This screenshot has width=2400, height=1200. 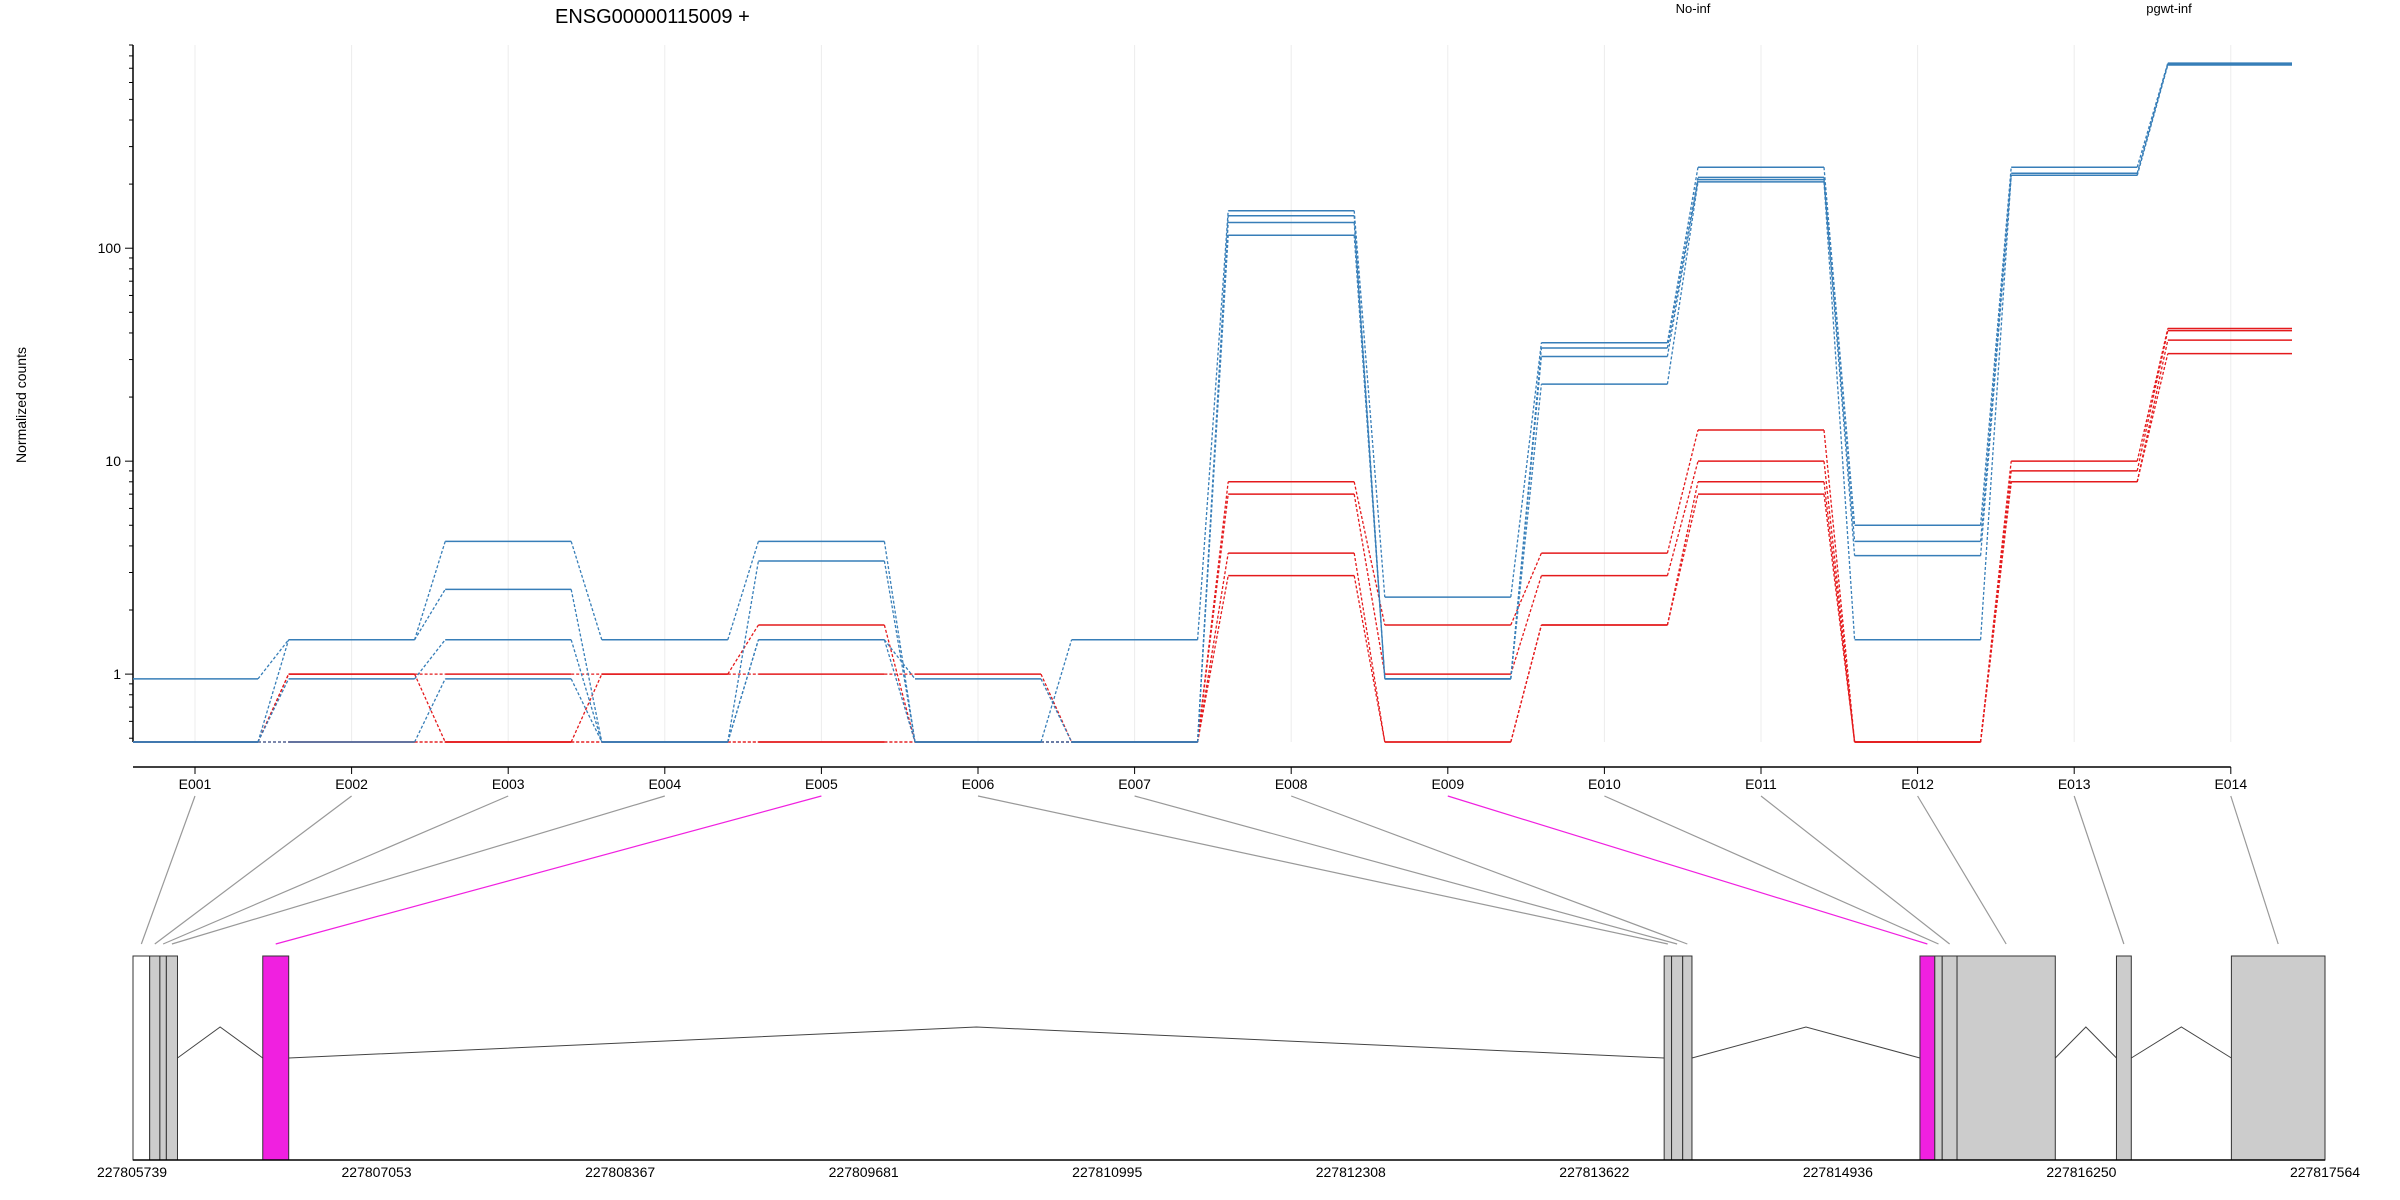 What do you see at coordinates (1761, 784) in the screenshot?
I see `x-tick-label-e011: E011` at bounding box center [1761, 784].